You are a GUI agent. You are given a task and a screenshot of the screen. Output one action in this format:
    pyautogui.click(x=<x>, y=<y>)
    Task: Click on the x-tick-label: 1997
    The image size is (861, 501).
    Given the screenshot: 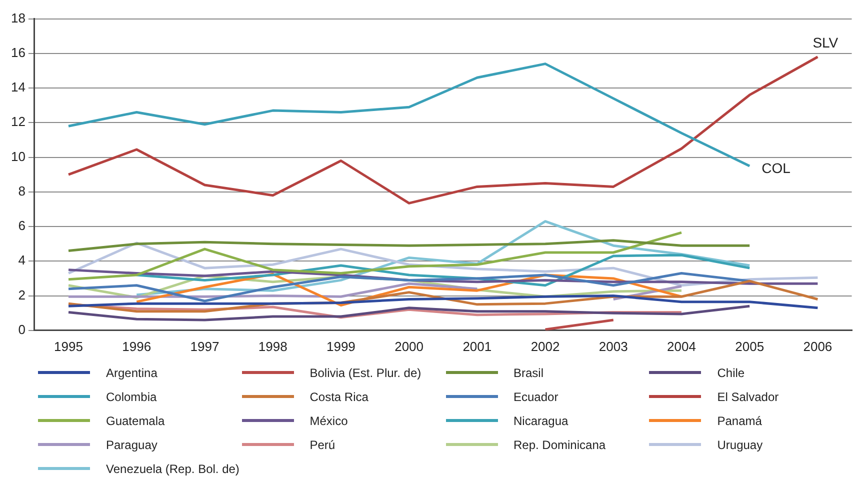 What is the action you would take?
    pyautogui.click(x=205, y=346)
    